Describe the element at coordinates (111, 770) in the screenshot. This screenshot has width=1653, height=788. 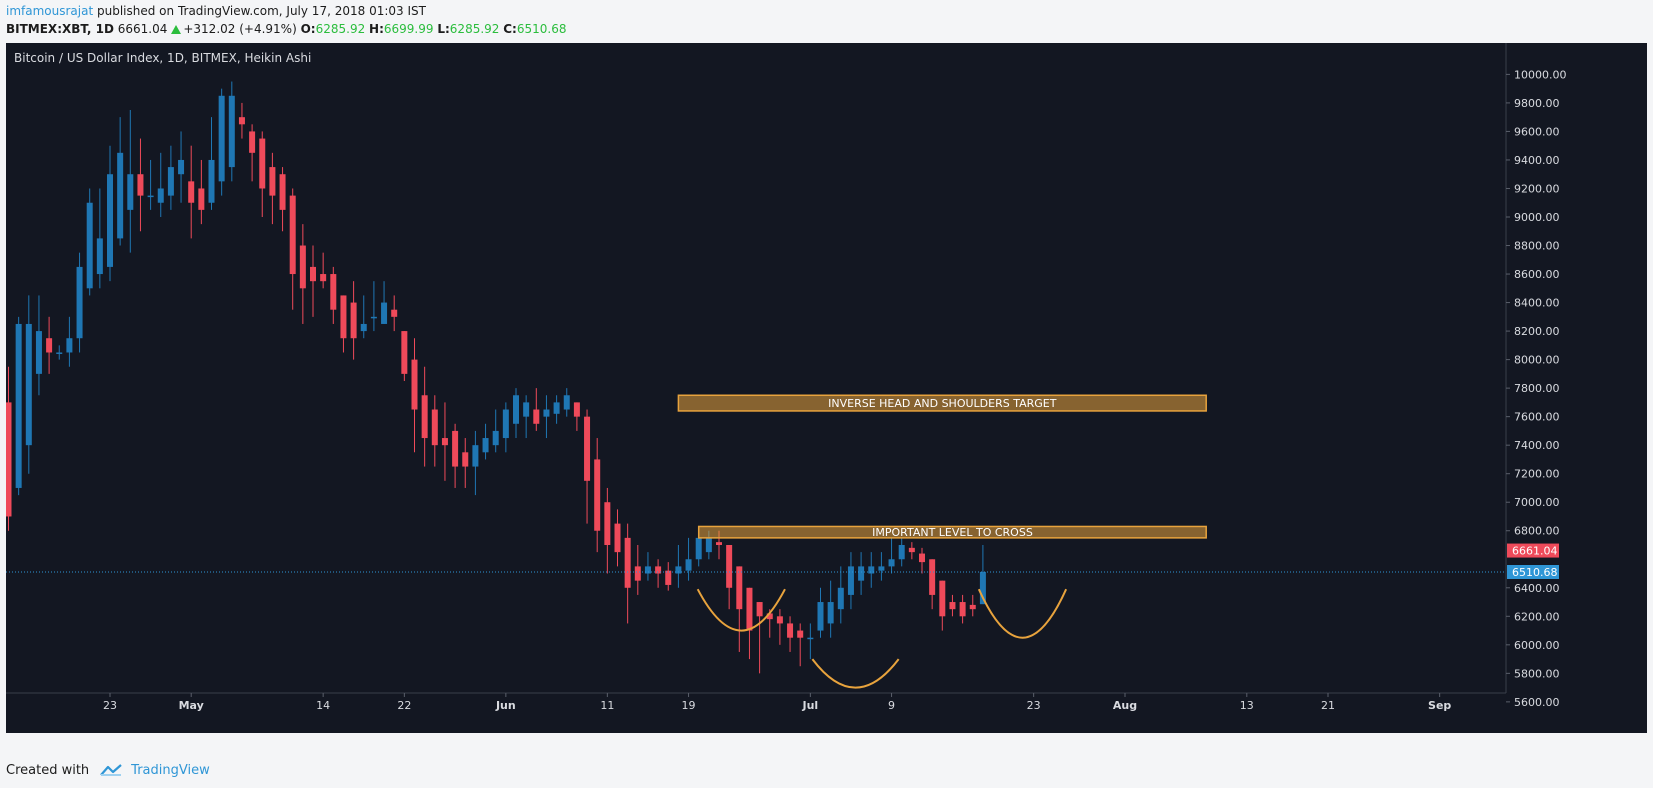
I see `tradingview-logo-icon` at that location.